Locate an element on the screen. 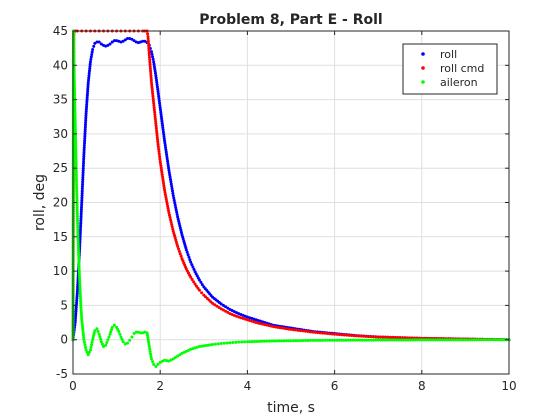 The image size is (560, 420). y-tick-label: 30 is located at coordinates (60, 134).